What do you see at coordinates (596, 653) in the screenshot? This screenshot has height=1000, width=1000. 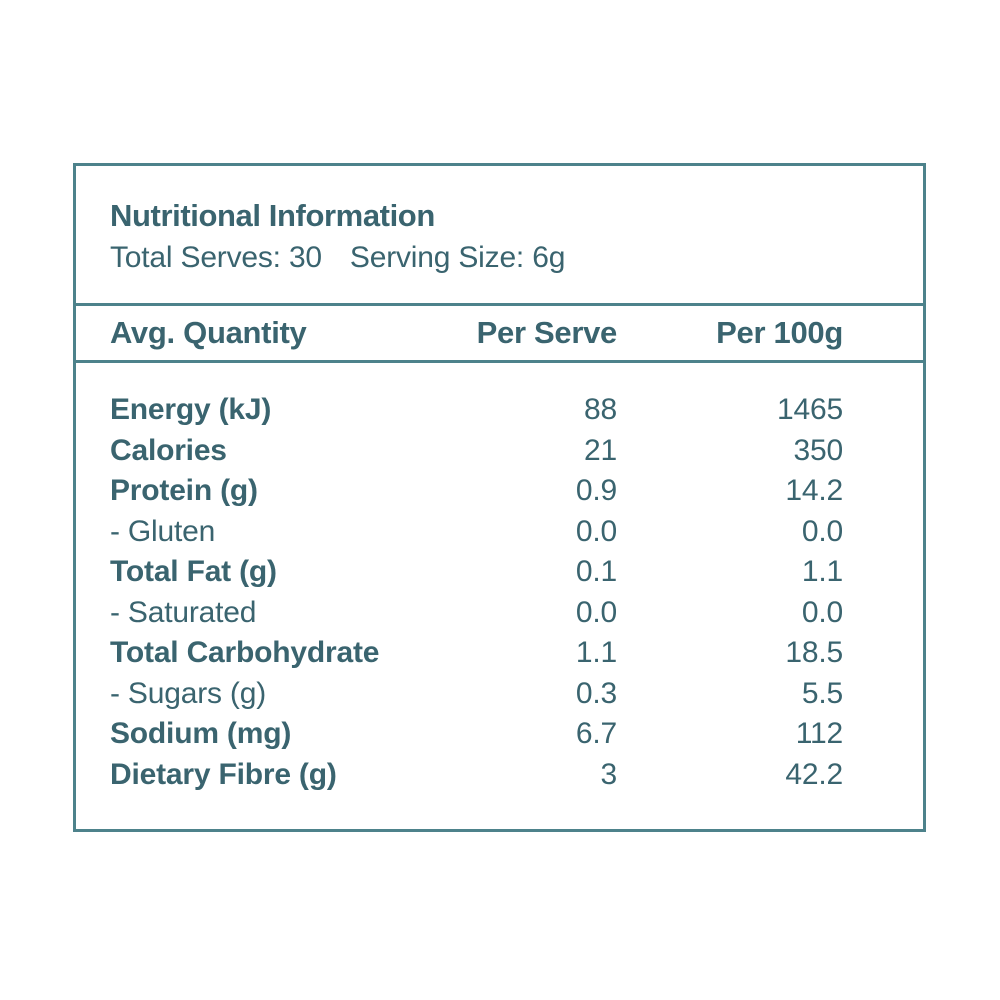 I see `per-serve-value: 1.1` at bounding box center [596, 653].